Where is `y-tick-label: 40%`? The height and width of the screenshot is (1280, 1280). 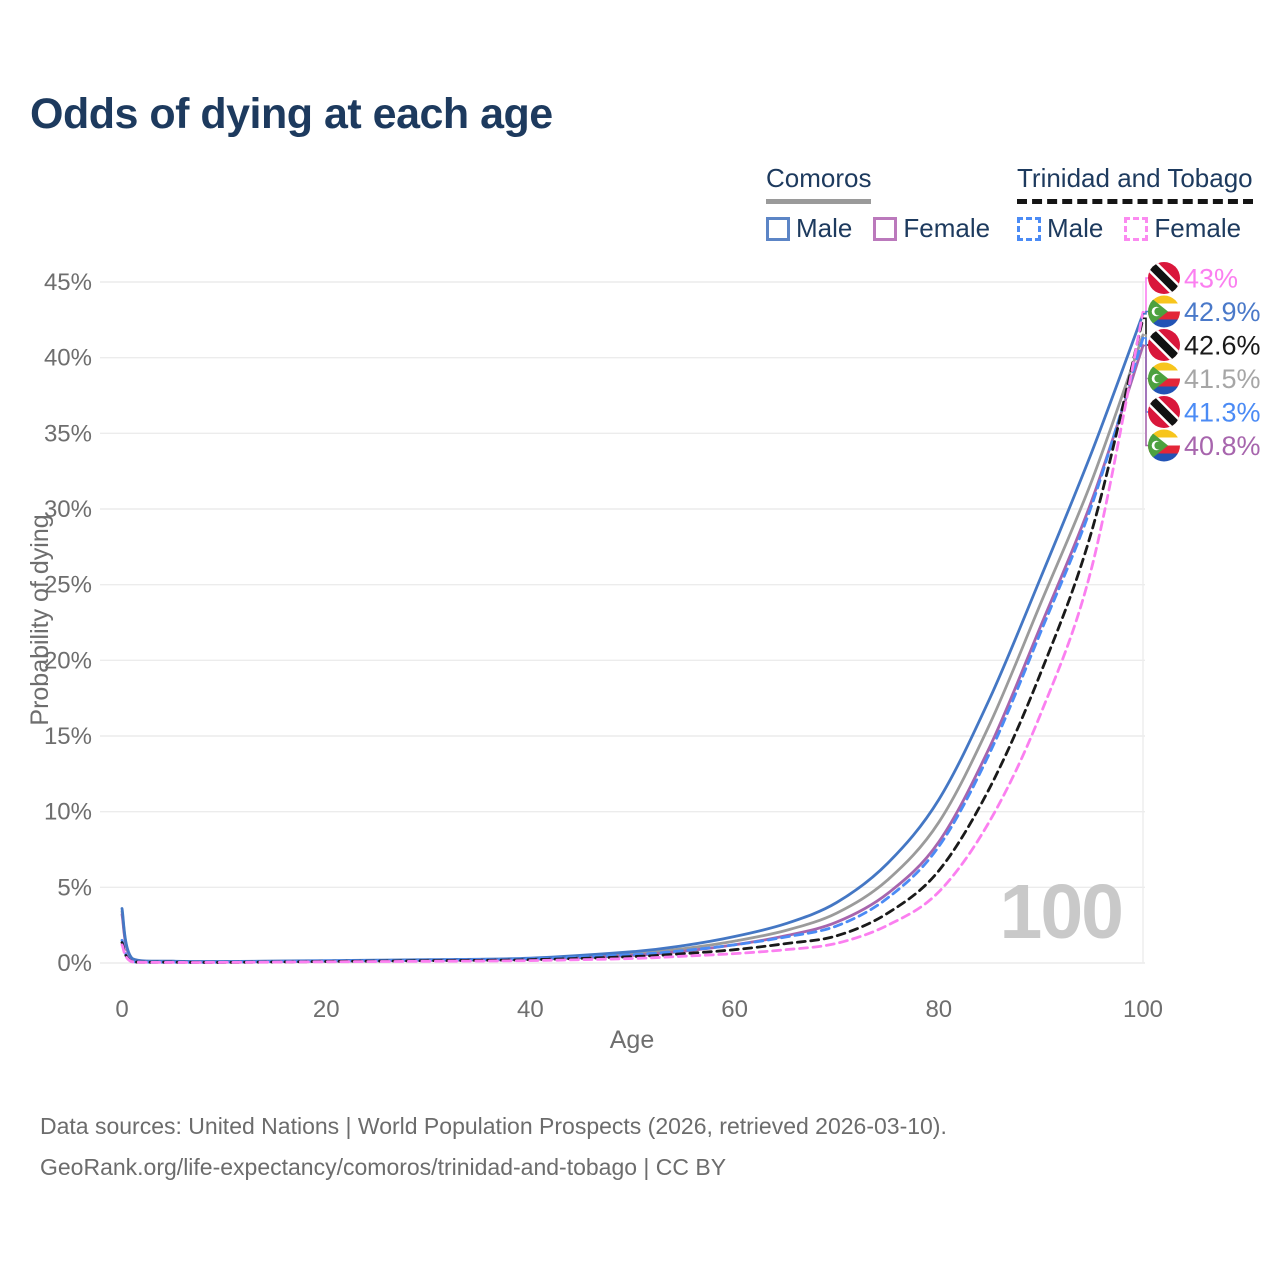
y-tick-label: 40% is located at coordinates (68, 358).